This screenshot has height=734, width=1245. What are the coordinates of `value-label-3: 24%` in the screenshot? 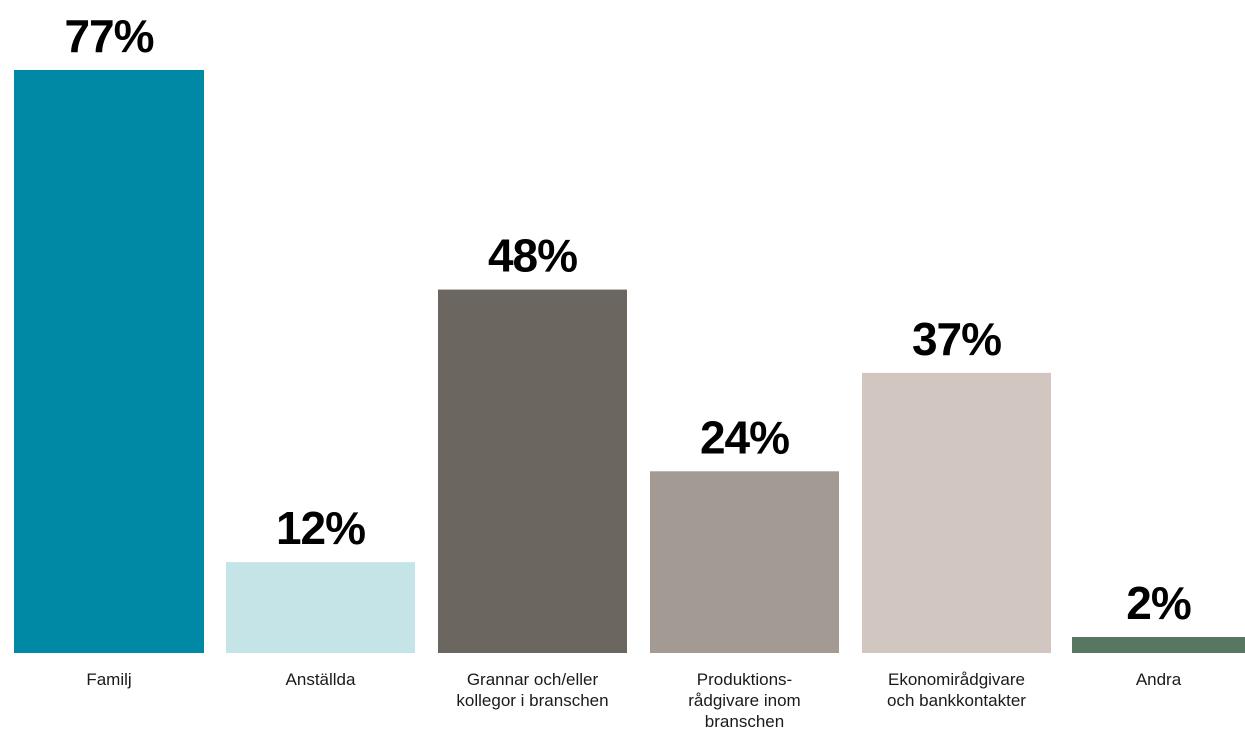 It's located at (744, 437).